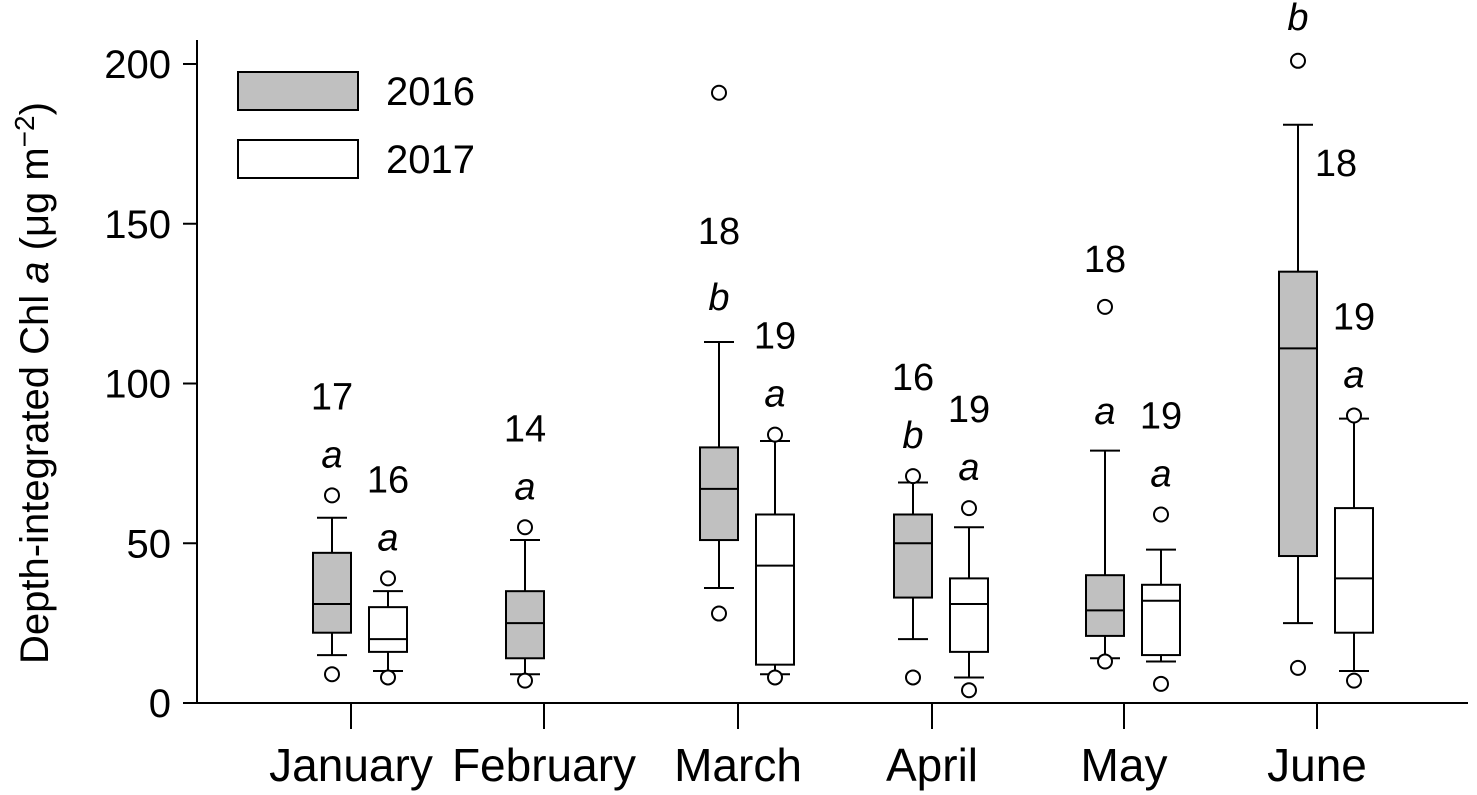 This screenshot has width=1477, height=795. I want to click on x-tick-label: February, so click(544, 765).